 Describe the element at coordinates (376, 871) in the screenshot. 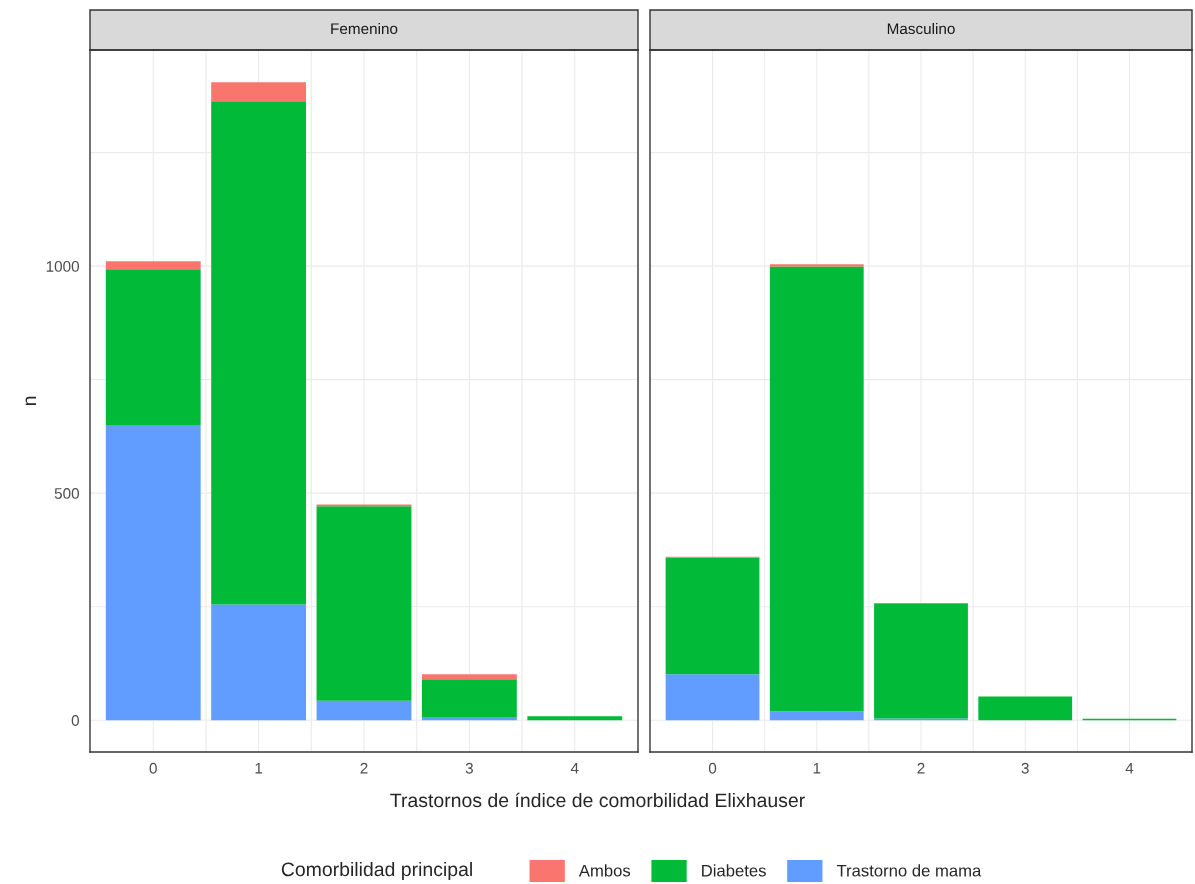

I see `legend-title: Comorbilidad principal` at that location.